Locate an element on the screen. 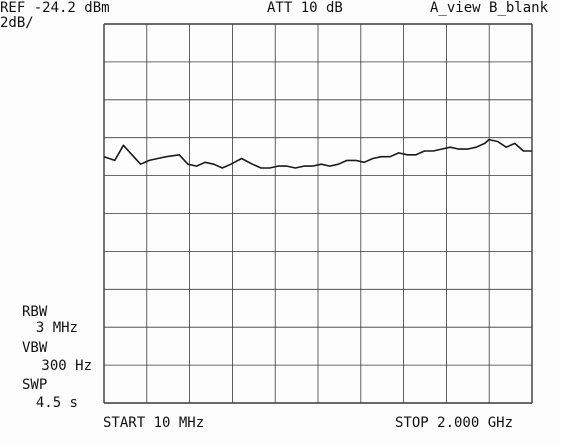 This screenshot has width=561, height=445. spectrum-trace is located at coordinates (317, 153).